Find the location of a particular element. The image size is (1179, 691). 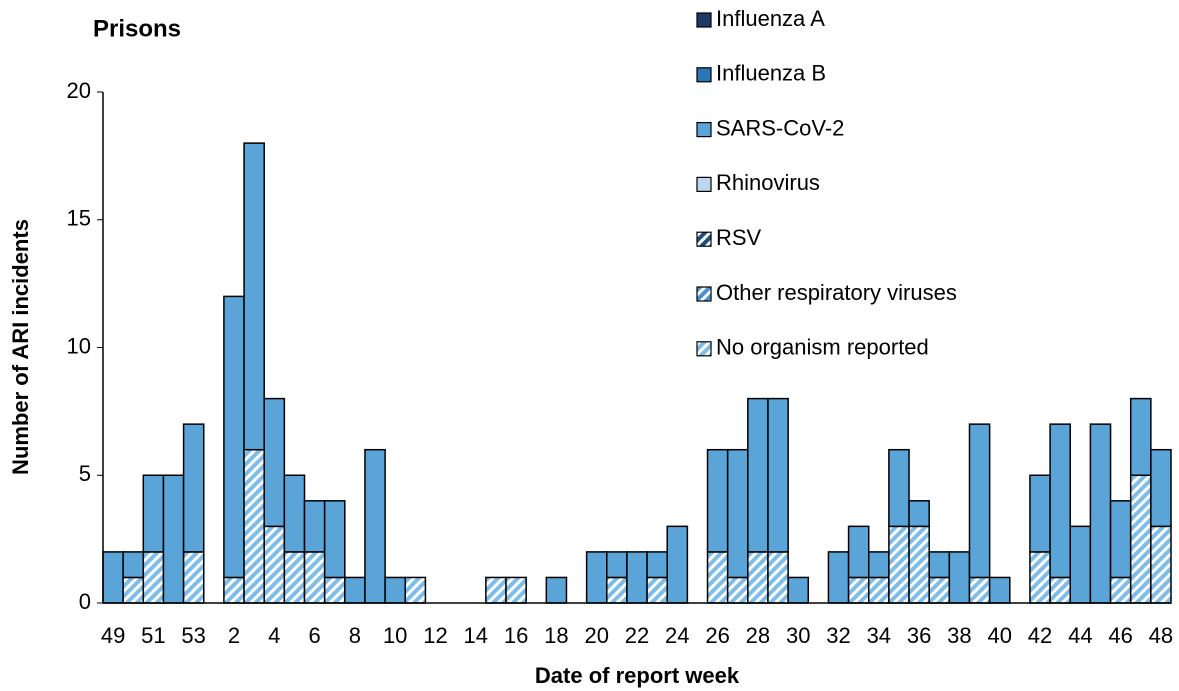

x-tick-label: 28 is located at coordinates (758, 635).